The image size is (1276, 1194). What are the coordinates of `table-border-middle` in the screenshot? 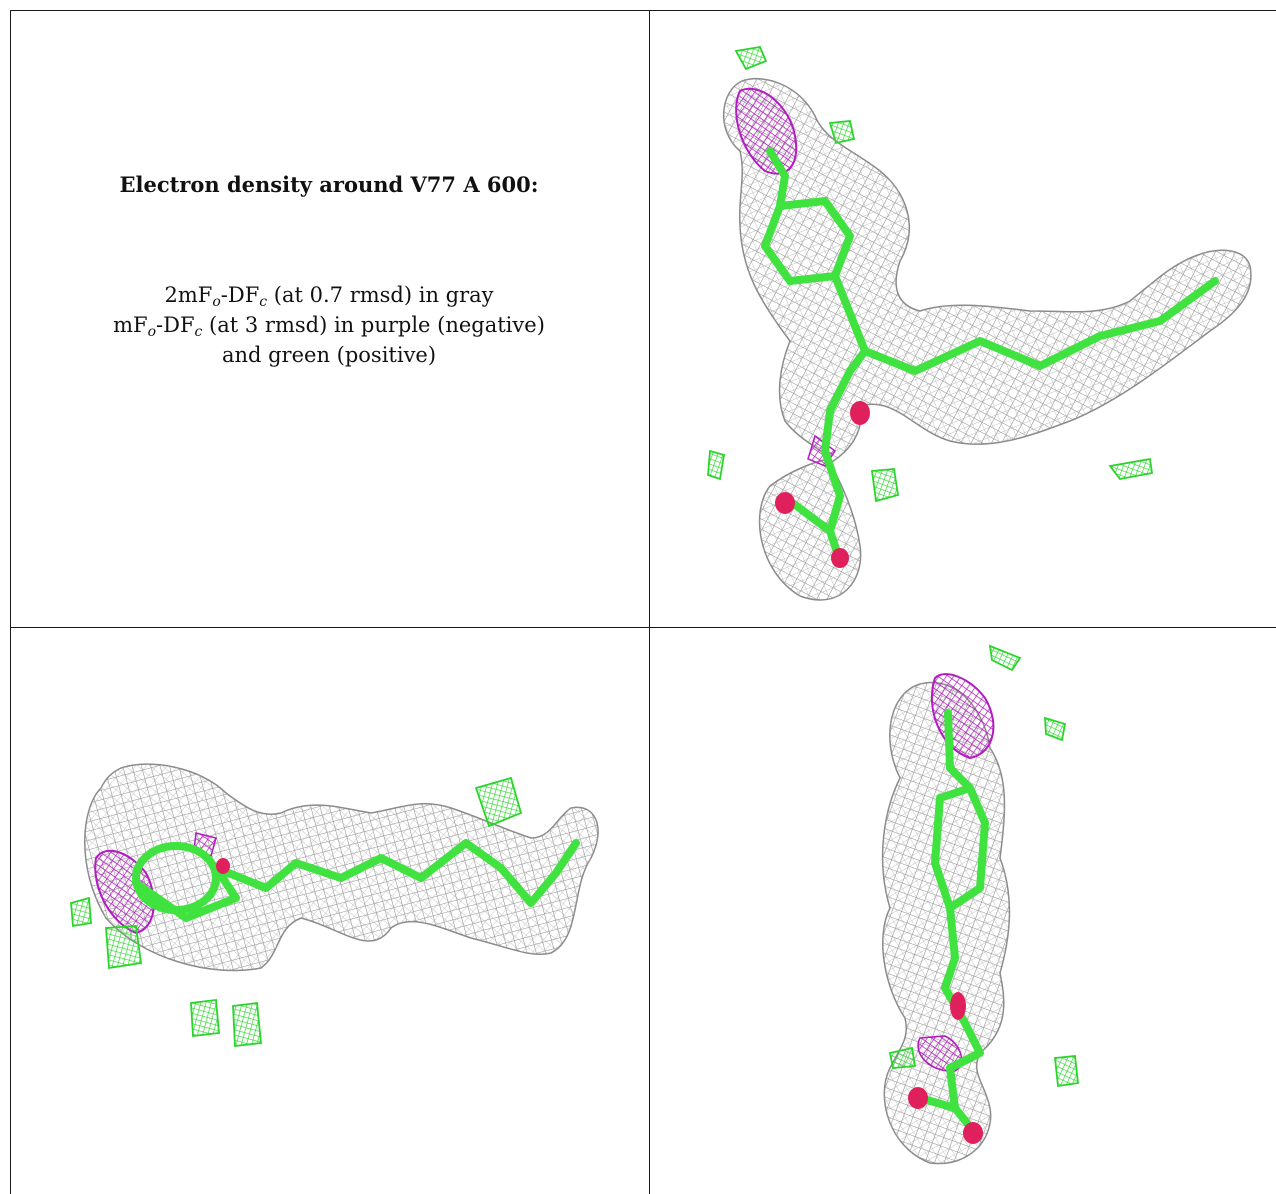 It's located at (643, 627).